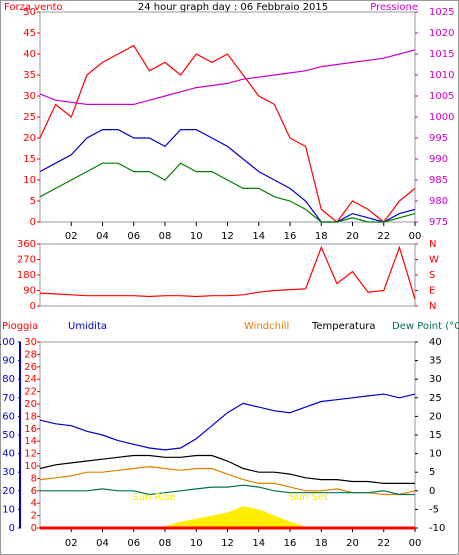 The image size is (459, 555). What do you see at coordinates (29, 33) in the screenshot?
I see `y-tick-label: 45` at bounding box center [29, 33].